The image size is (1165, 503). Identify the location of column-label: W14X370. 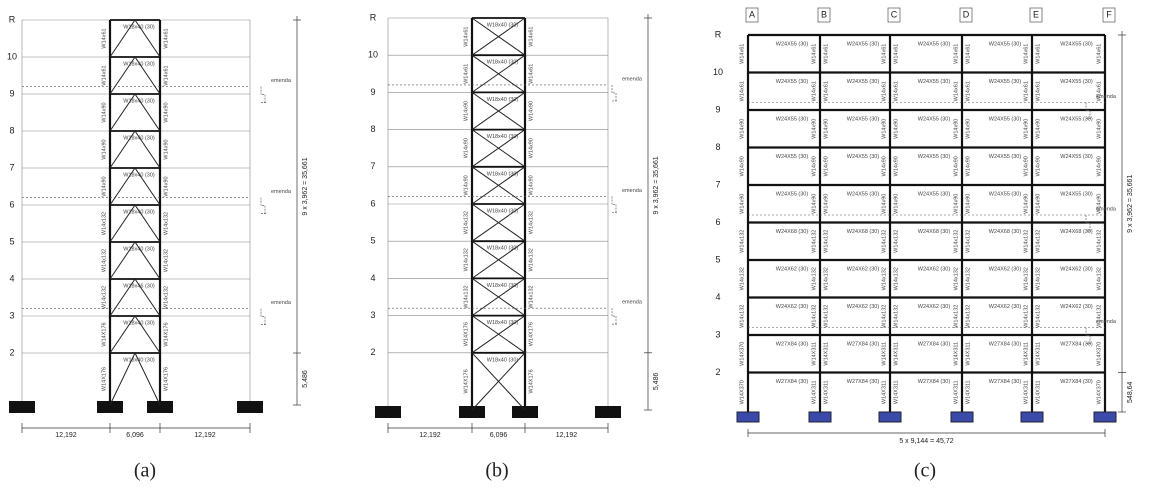
(1099, 354).